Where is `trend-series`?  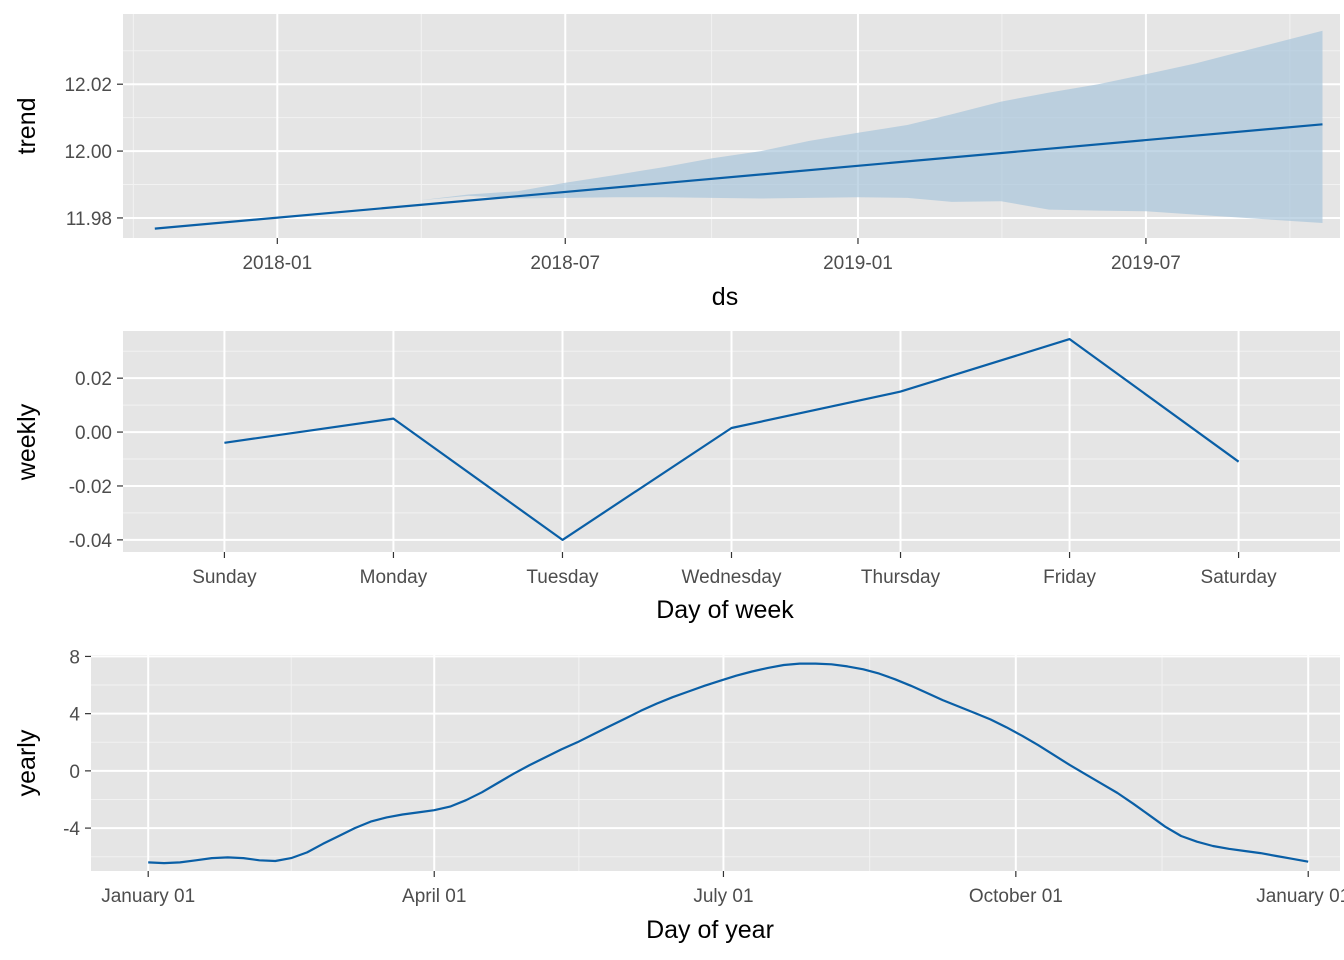 trend-series is located at coordinates (738, 176).